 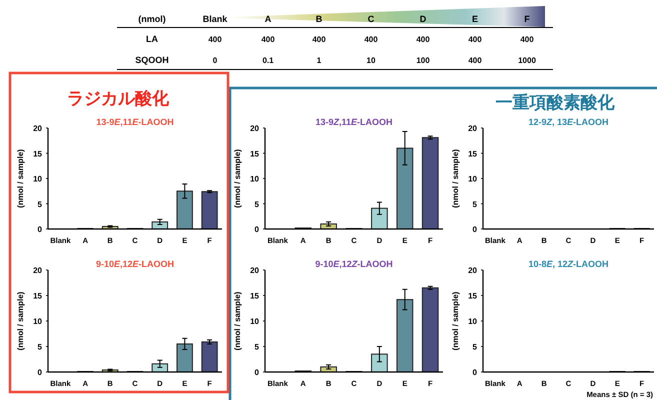 What do you see at coordinates (568, 122) in the screenshot?
I see `chart-title: 12-9Z, 13E-LAOOH` at bounding box center [568, 122].